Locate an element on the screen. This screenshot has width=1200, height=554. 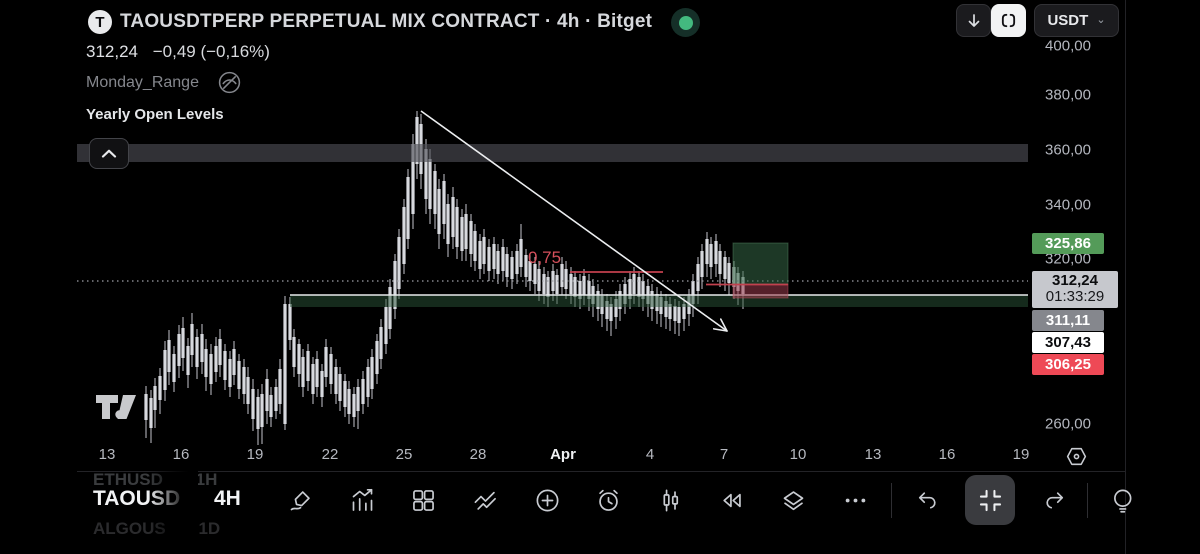
replay-button is located at coordinates (731, 500).